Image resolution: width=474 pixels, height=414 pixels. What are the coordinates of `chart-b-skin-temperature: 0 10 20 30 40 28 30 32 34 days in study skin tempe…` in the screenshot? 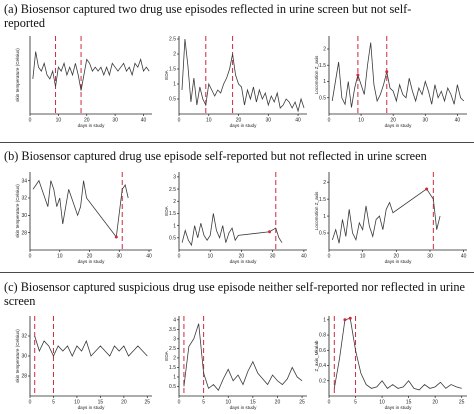 It's located at (83, 218).